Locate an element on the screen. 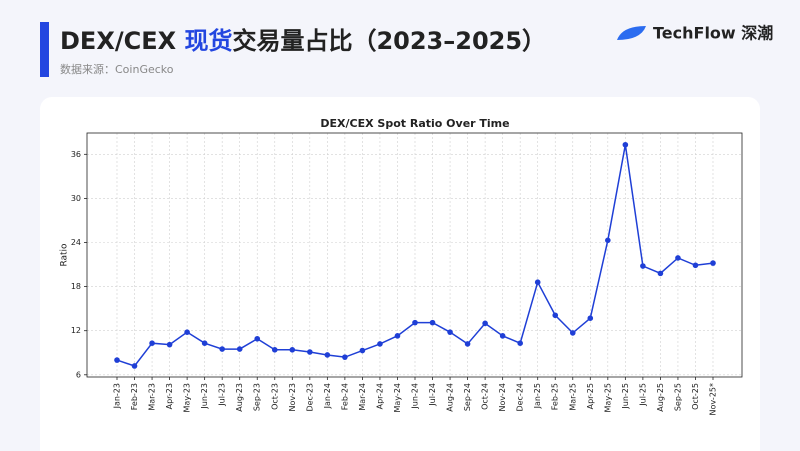 This screenshot has height=451, width=800. x-tick-label: Dec-24 is located at coordinates (520, 397).